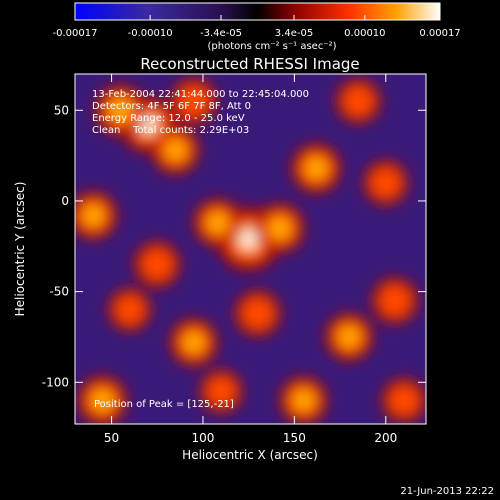 The width and height of the screenshot is (500, 500). Describe the element at coordinates (364, 33) in the screenshot. I see `colorbar-tick-label-4: 0.00010` at that location.